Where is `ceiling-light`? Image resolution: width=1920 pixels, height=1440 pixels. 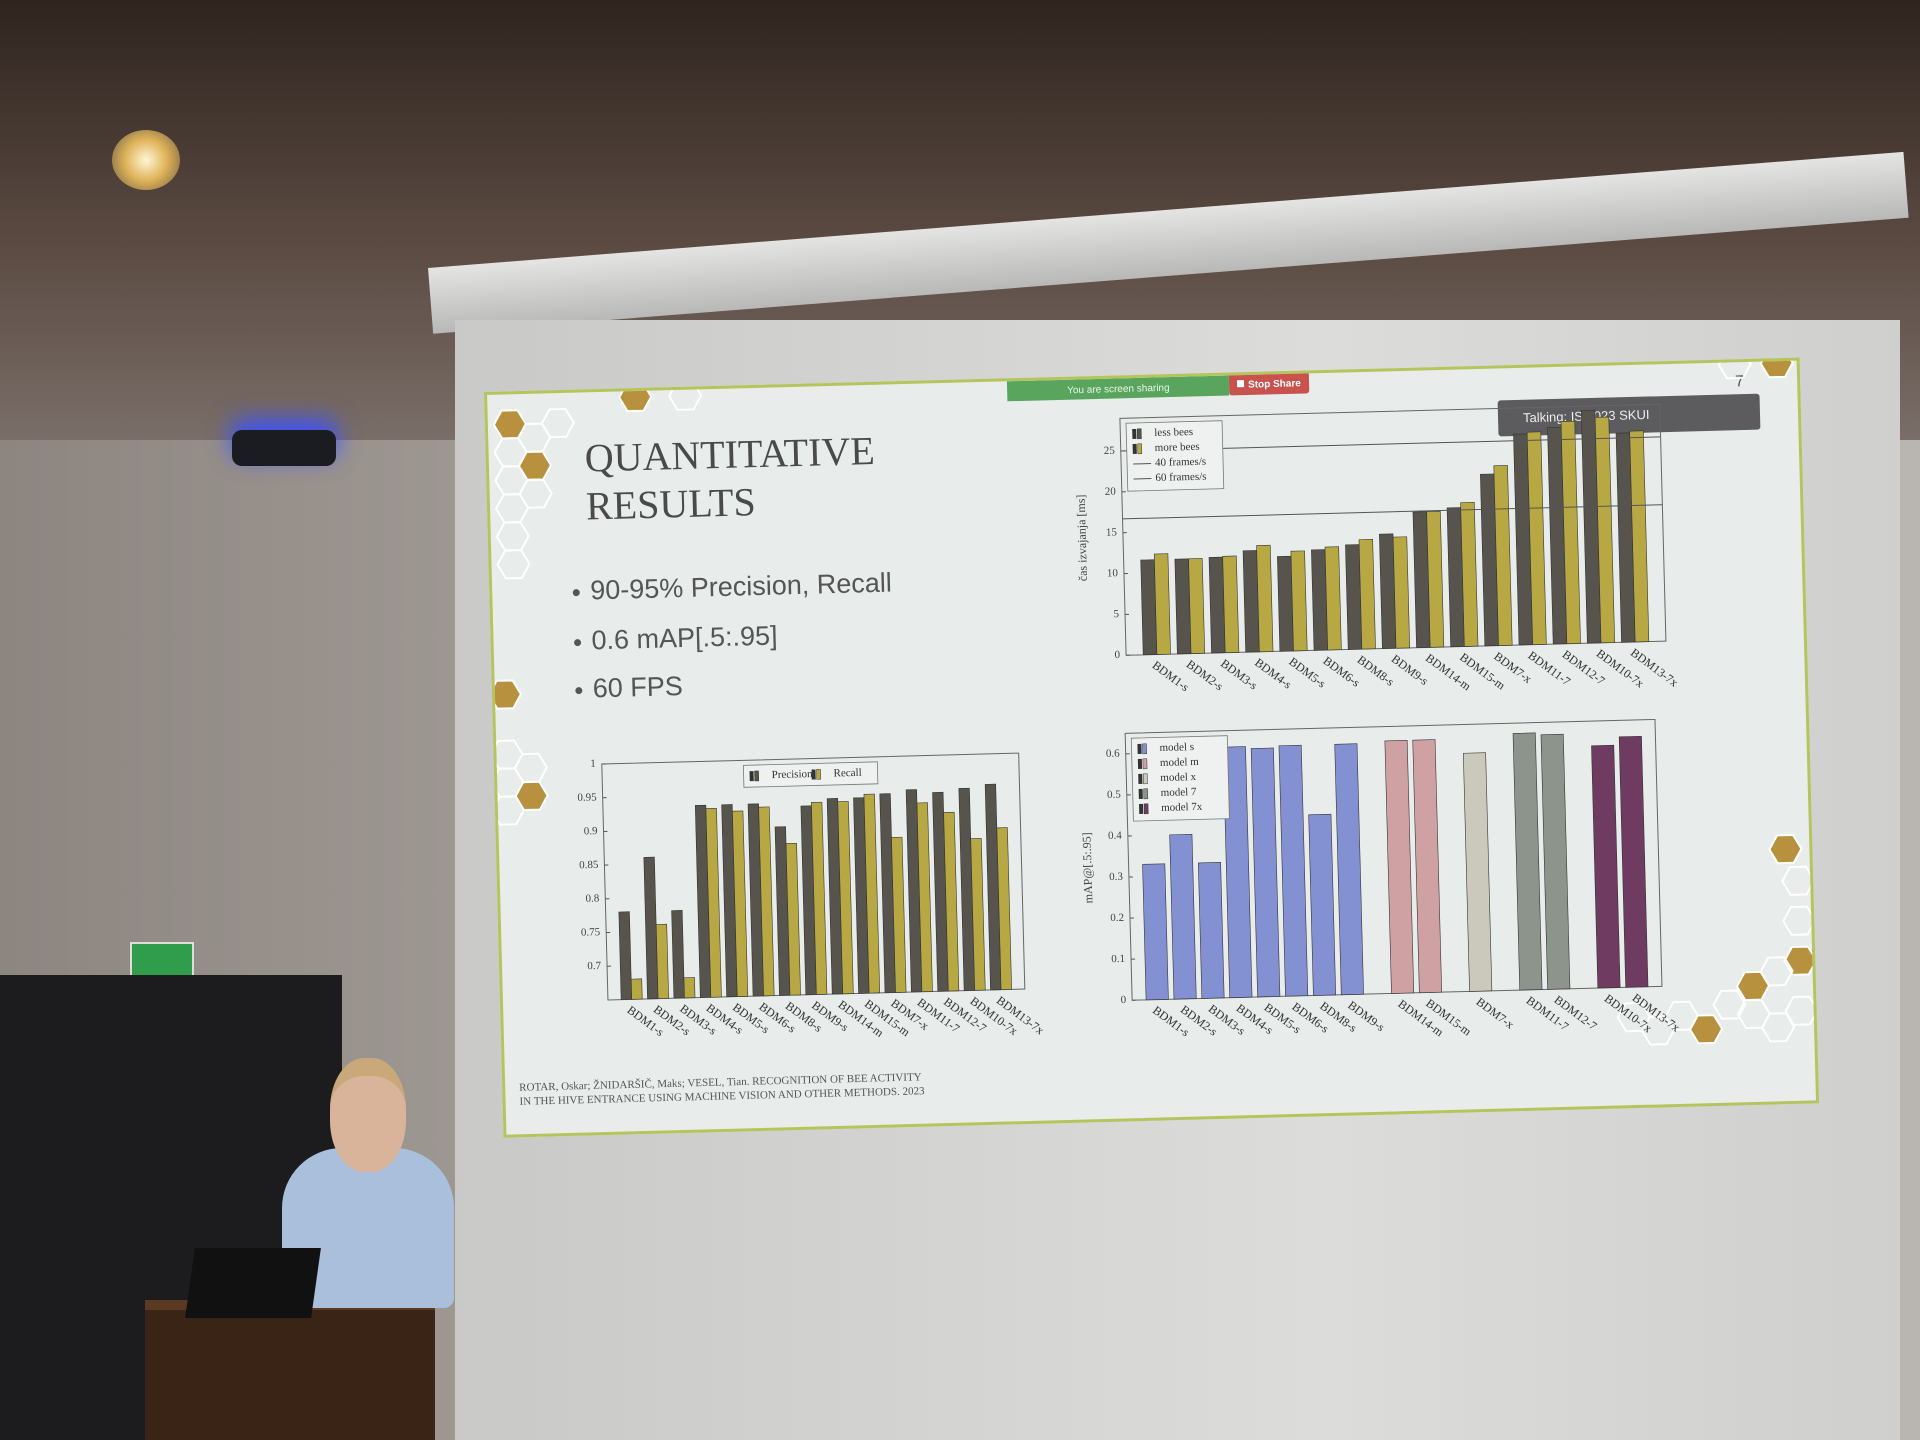
ceiling-light is located at coordinates (146, 160).